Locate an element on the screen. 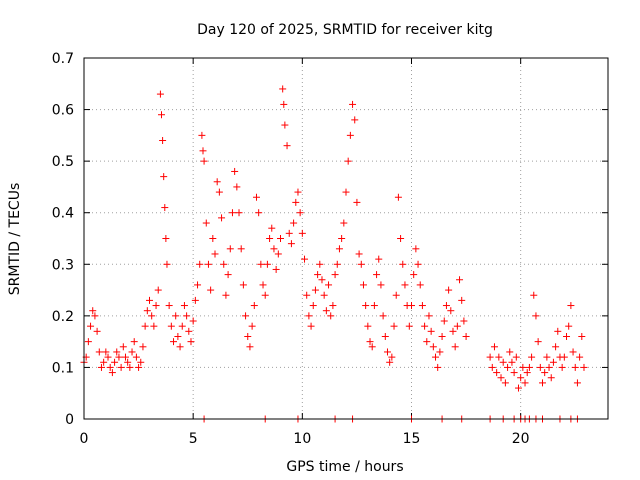  x-tick-label: 20 is located at coordinates (521, 439).